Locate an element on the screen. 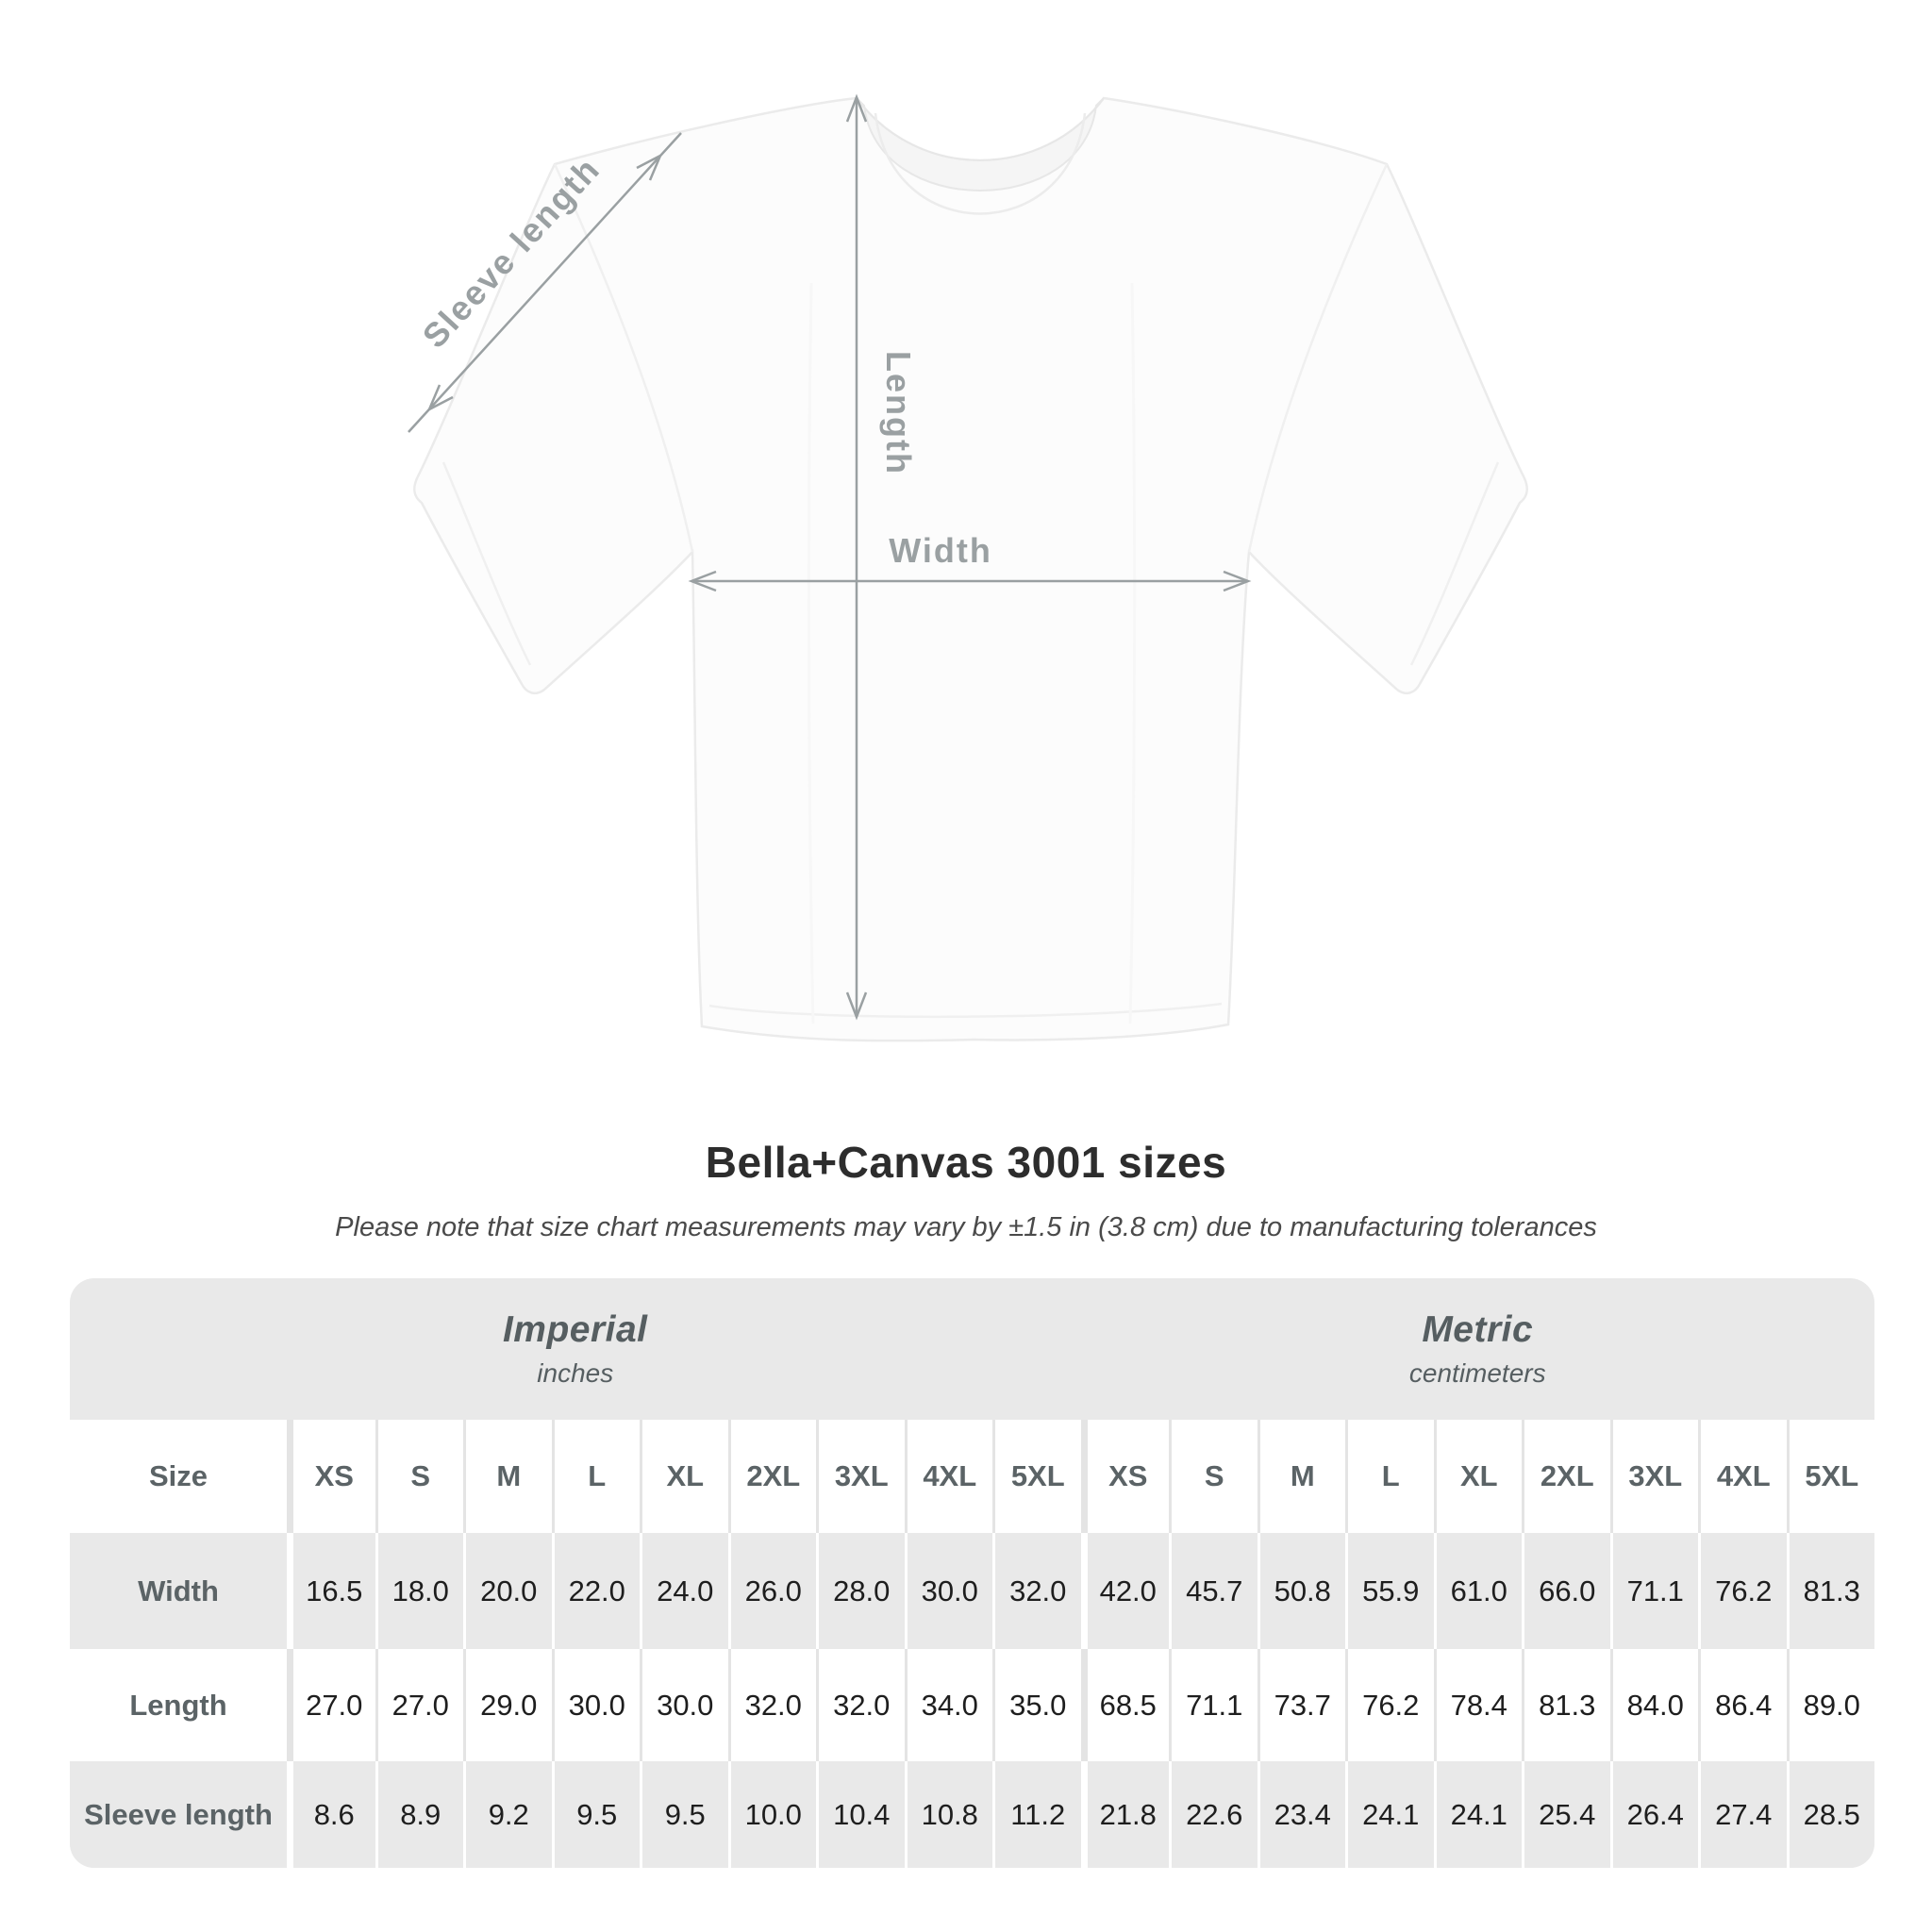  width-label: Width is located at coordinates (941, 550).